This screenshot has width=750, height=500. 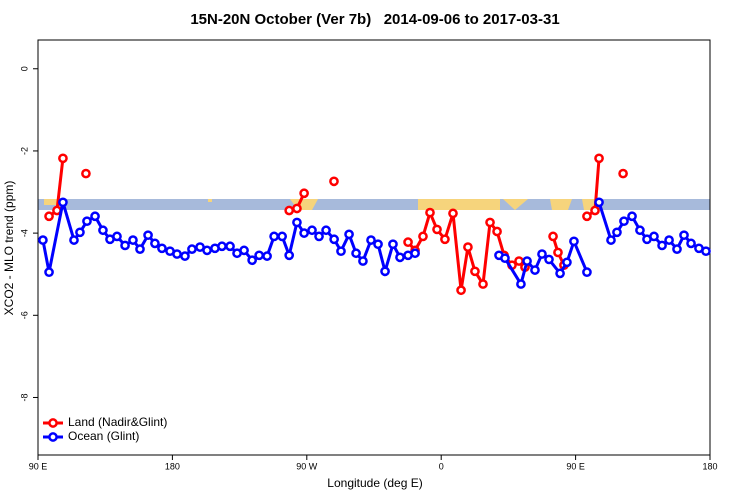 I want to click on y-axis-label: XCO2 - MLO trend (ppm), so click(x=9, y=248).